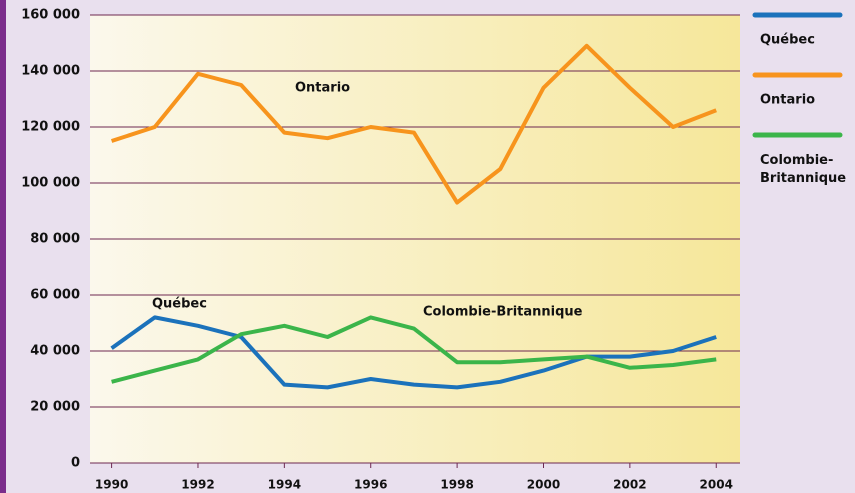 The image size is (855, 493). I want to click on y-tick-label: 100 000, so click(50, 183).